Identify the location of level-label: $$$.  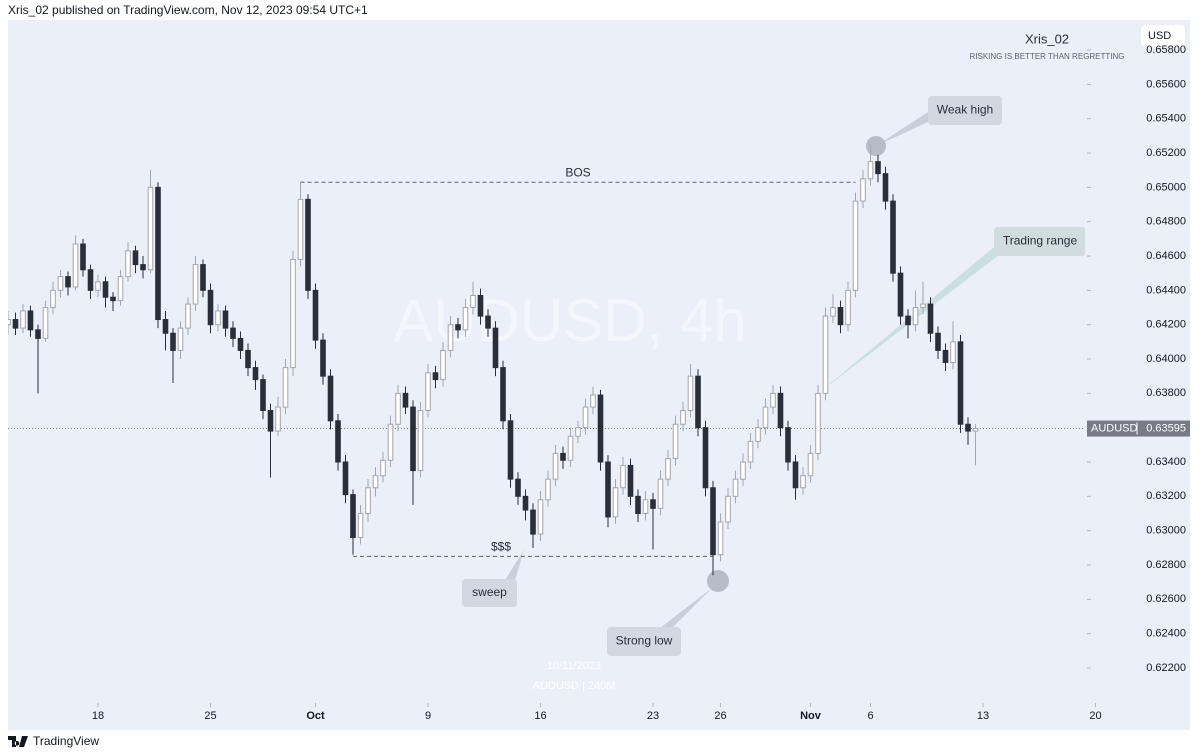
(501, 547).